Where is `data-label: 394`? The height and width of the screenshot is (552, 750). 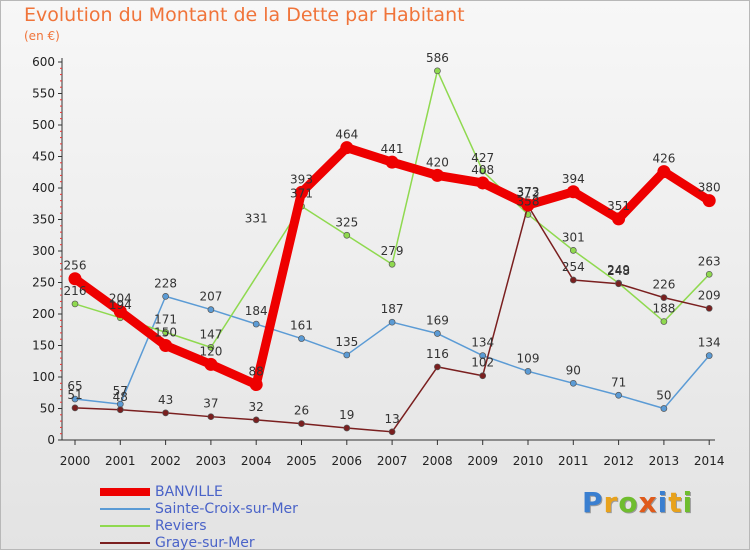
data-label: 394 is located at coordinates (573, 179).